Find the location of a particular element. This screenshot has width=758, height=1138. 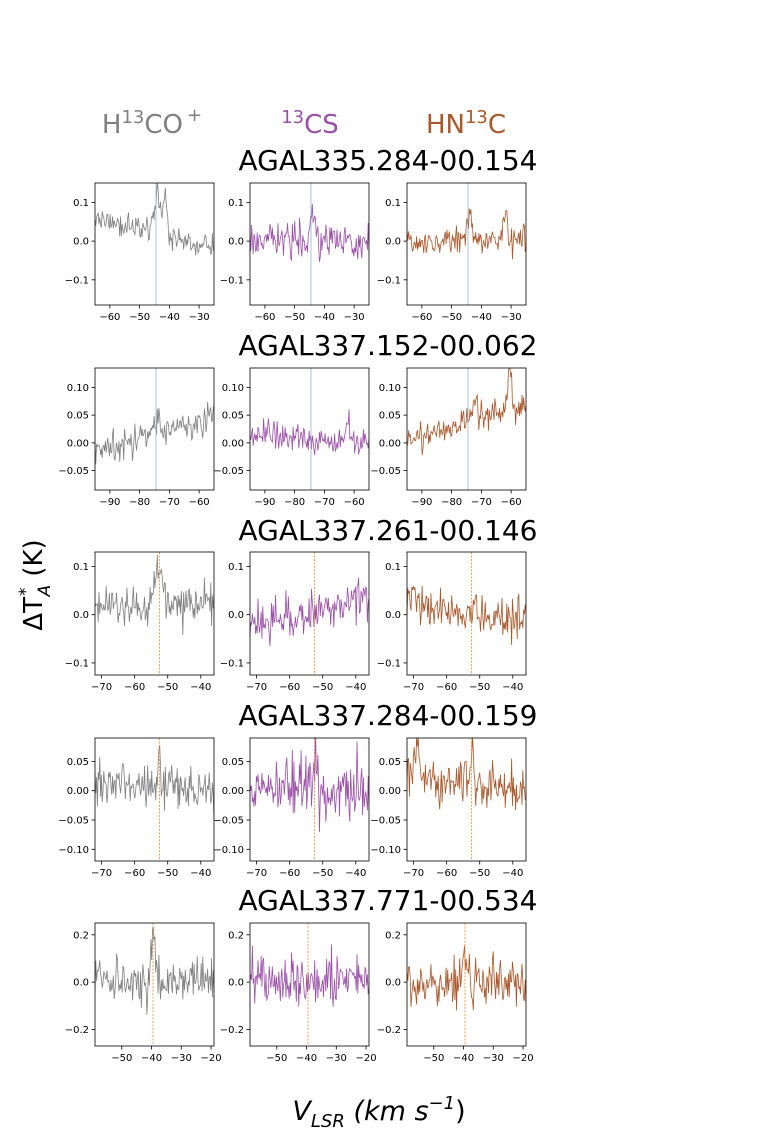

spectrum-panel-2: −50 −40 −30 −20 0.2 0.0 −0.2 is located at coordinates (298, 993).